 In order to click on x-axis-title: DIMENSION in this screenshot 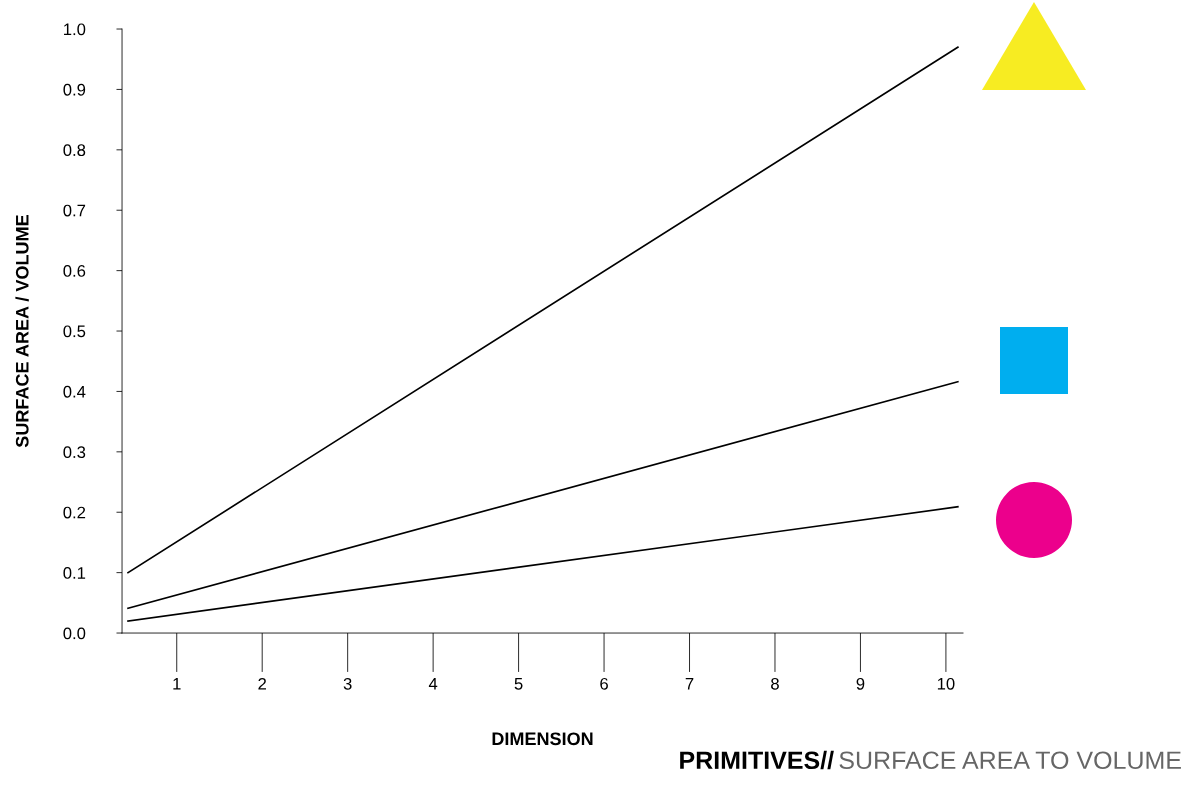, I will do `click(542, 739)`.